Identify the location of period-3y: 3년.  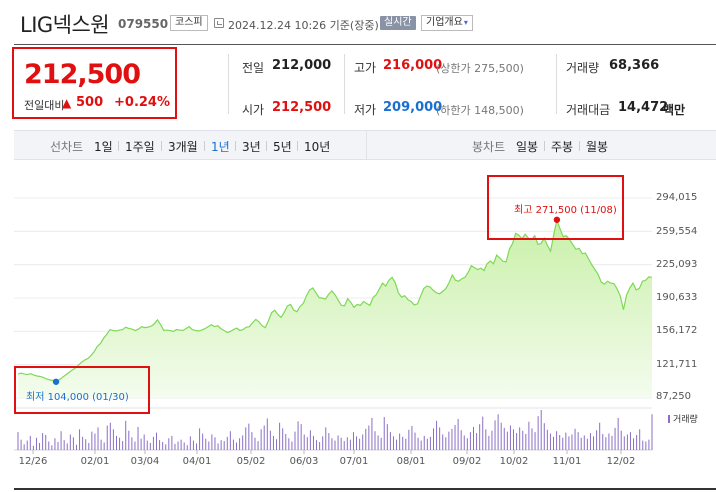
(251, 147).